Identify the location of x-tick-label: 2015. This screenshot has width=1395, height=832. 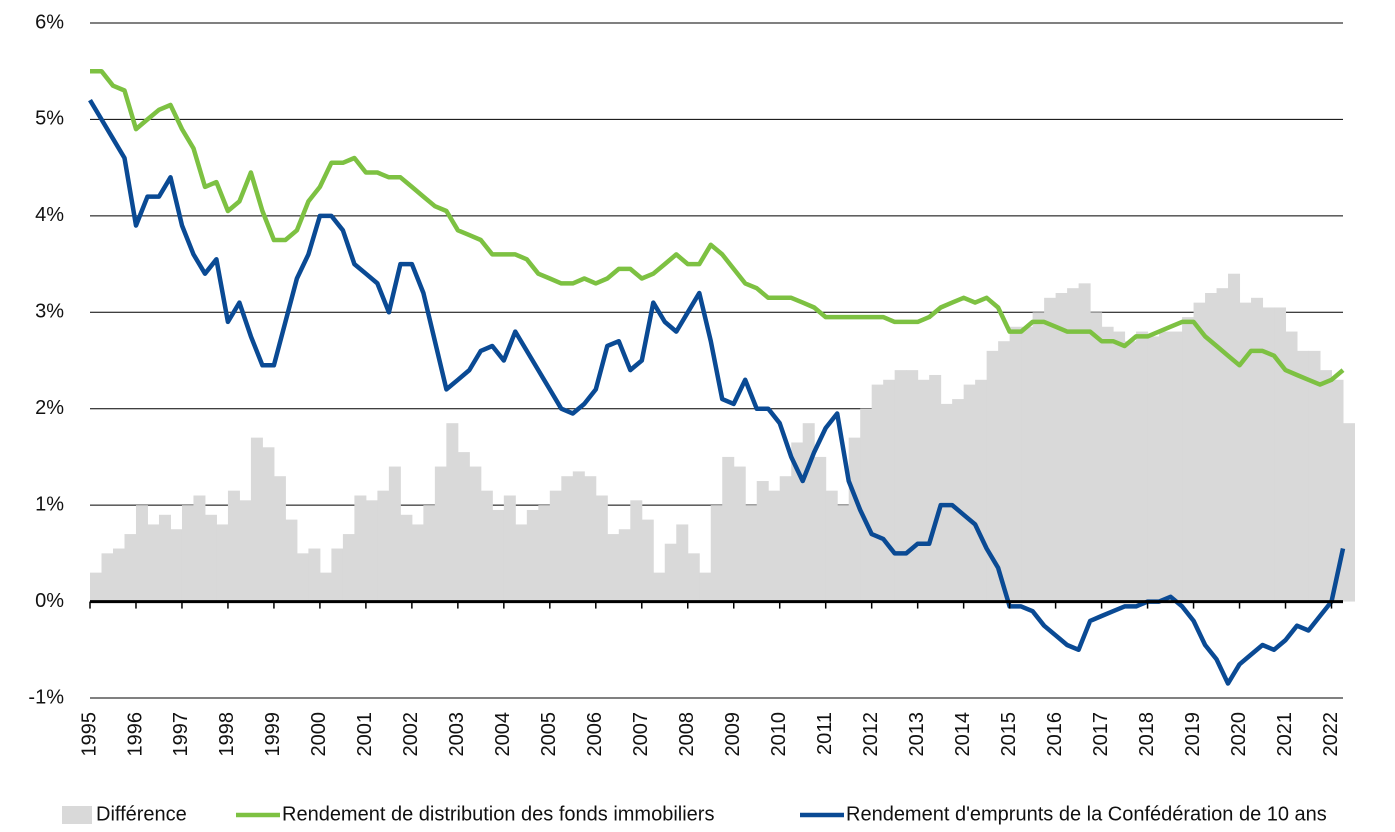
(1009, 734).